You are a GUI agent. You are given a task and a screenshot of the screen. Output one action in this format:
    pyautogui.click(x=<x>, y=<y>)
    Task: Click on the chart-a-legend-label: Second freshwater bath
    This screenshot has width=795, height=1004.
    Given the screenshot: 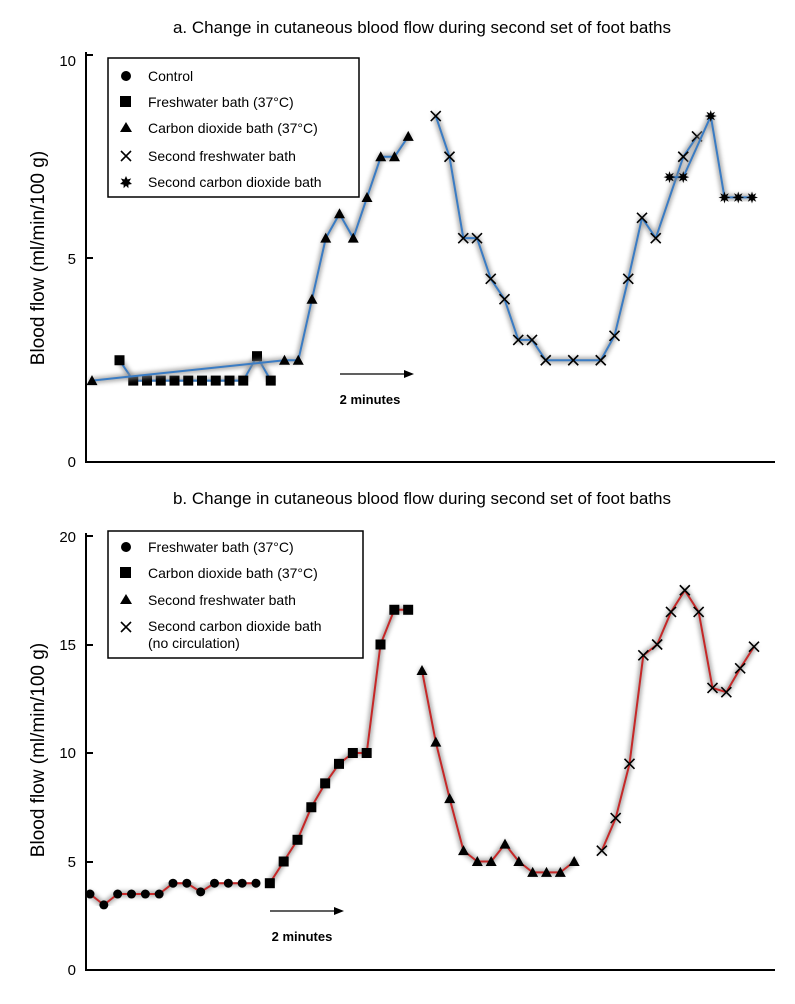 What is the action you would take?
    pyautogui.click(x=222, y=156)
    